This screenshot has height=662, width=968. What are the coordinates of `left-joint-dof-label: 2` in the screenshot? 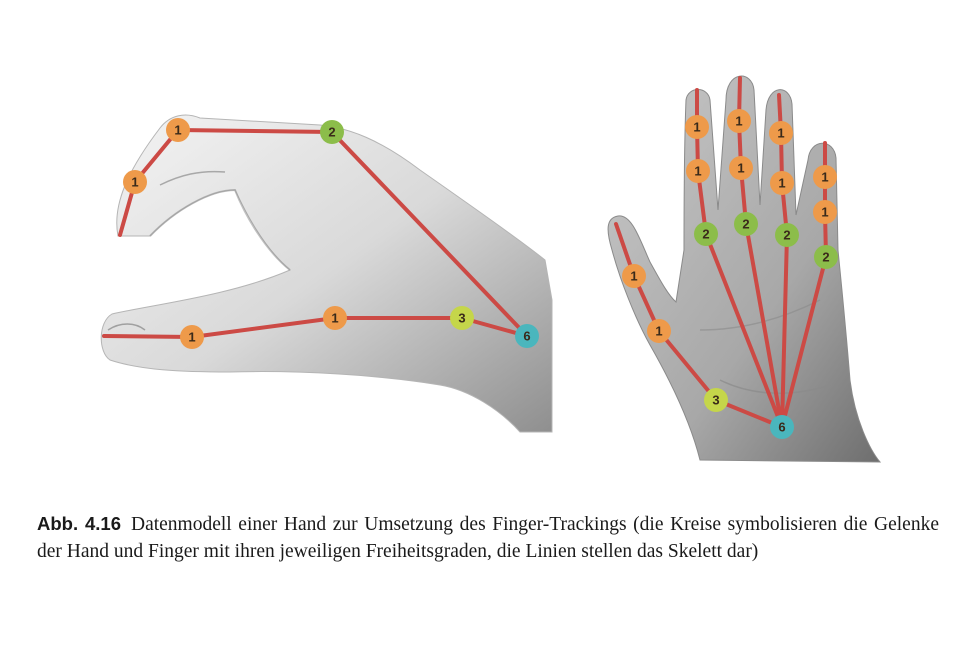 It's located at (331, 132).